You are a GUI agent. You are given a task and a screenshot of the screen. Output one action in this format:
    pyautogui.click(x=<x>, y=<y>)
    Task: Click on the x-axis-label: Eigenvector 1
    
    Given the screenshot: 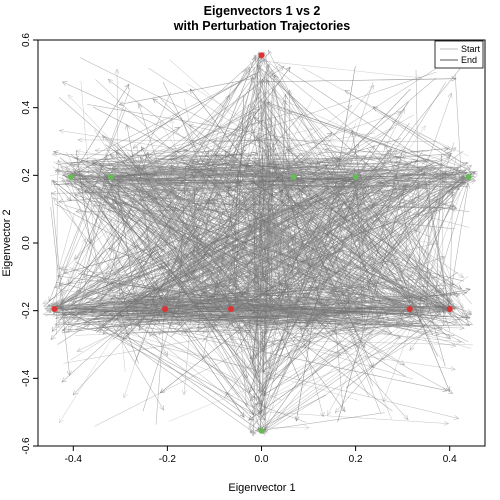 What is the action you would take?
    pyautogui.click(x=261, y=488)
    